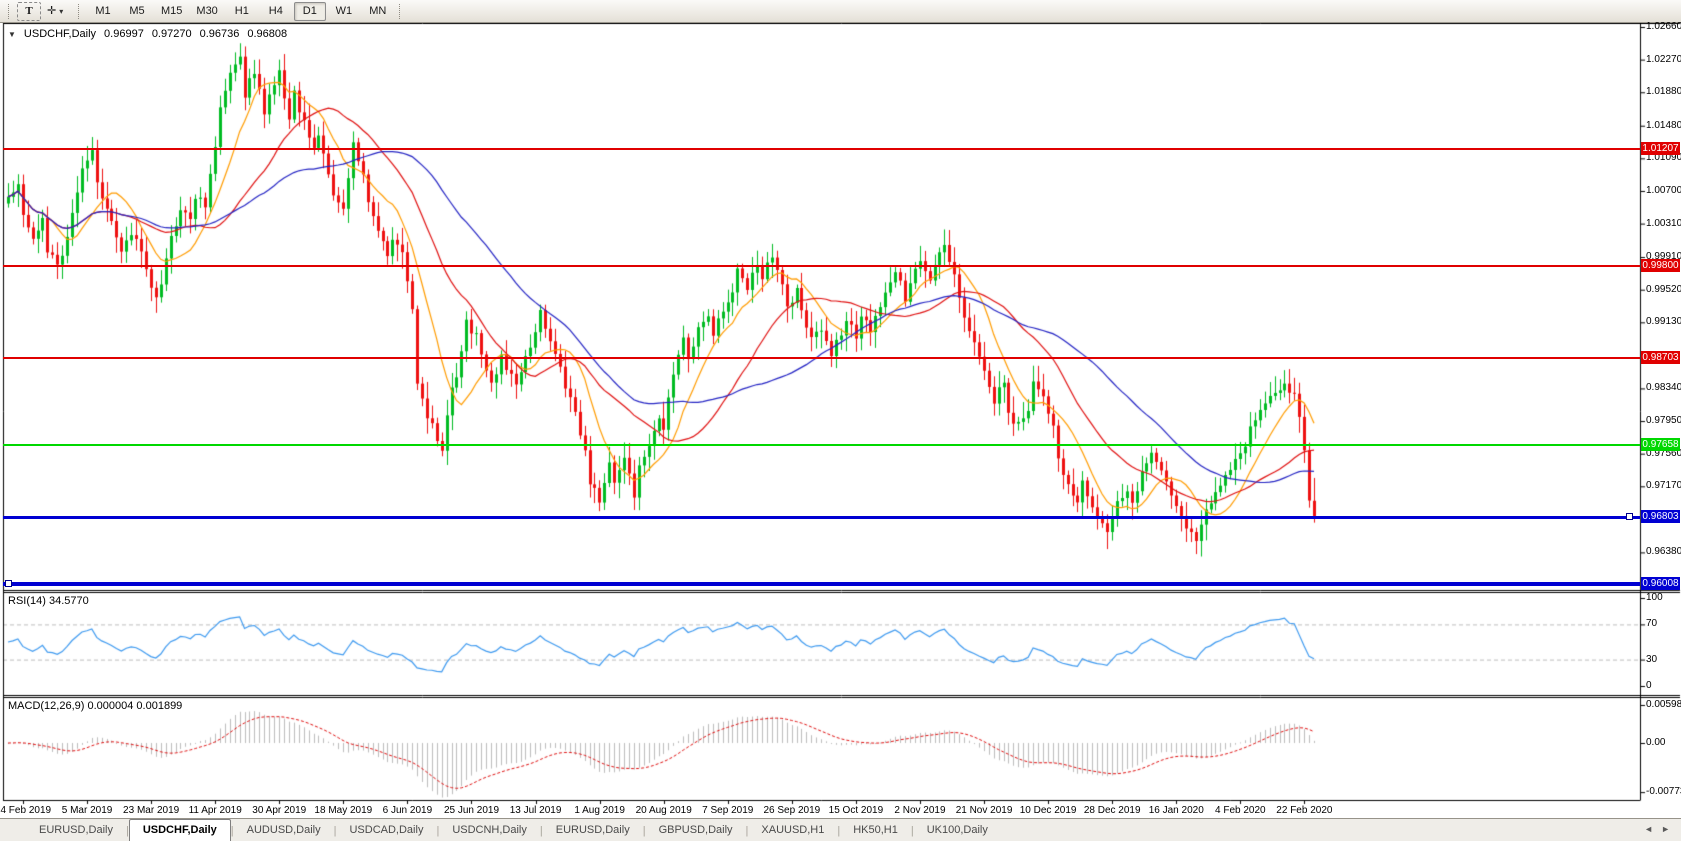 The image size is (1681, 841). Describe the element at coordinates (279, 810) in the screenshot. I see `date-axis-label: 30 Apr 2019` at that location.